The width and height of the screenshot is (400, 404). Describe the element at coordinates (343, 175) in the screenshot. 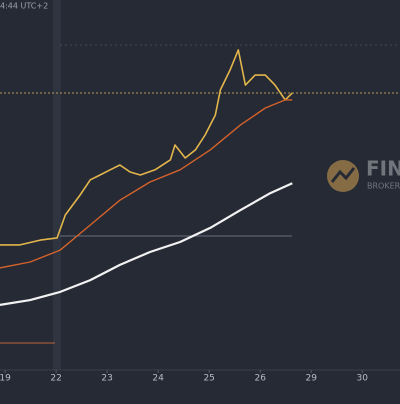

I see `watermark-logo-mark` at that location.